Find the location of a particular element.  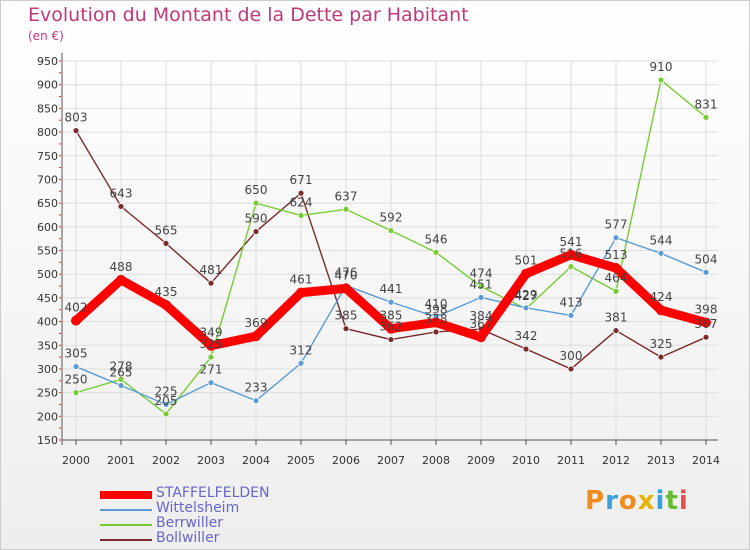

data-label-staffelfelden-2006: 470 is located at coordinates (346, 275).